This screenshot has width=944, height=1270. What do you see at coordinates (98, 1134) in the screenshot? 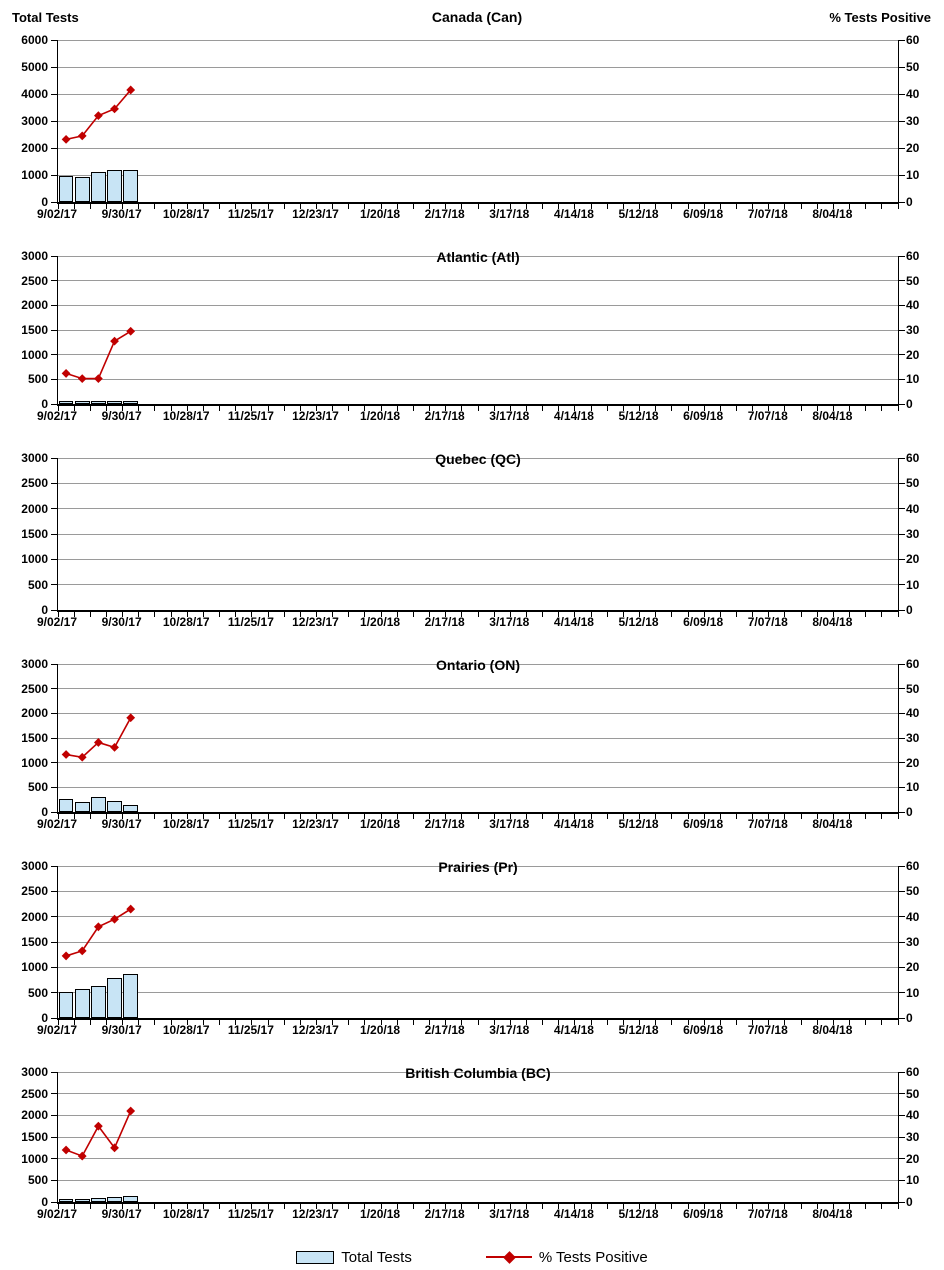
I see `line-path` at bounding box center [98, 1134].